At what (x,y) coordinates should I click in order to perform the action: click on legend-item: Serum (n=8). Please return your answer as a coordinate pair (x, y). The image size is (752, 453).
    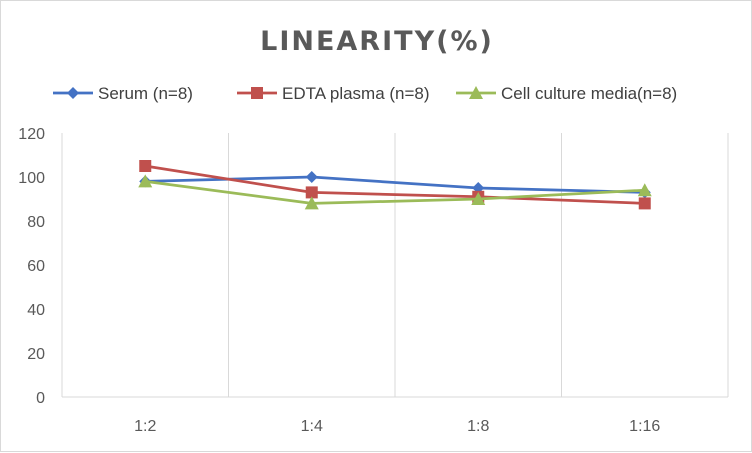
    Looking at the image, I should click on (123, 93).